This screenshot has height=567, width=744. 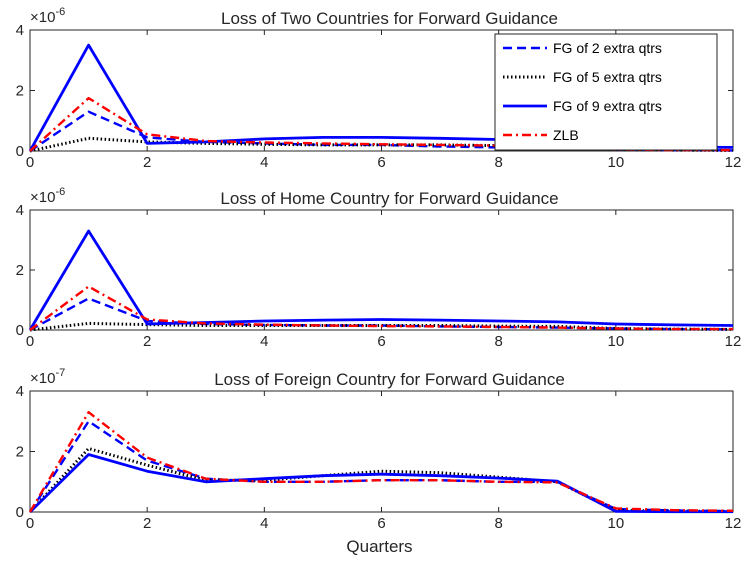 I want to click on x-axis-label: Quarters, so click(x=379, y=546).